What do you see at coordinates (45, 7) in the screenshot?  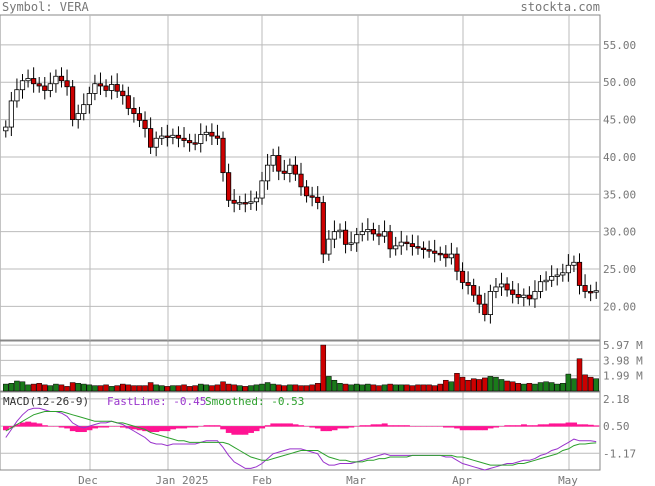 I see `symbol-label: Symbol: VERA` at bounding box center [45, 7].